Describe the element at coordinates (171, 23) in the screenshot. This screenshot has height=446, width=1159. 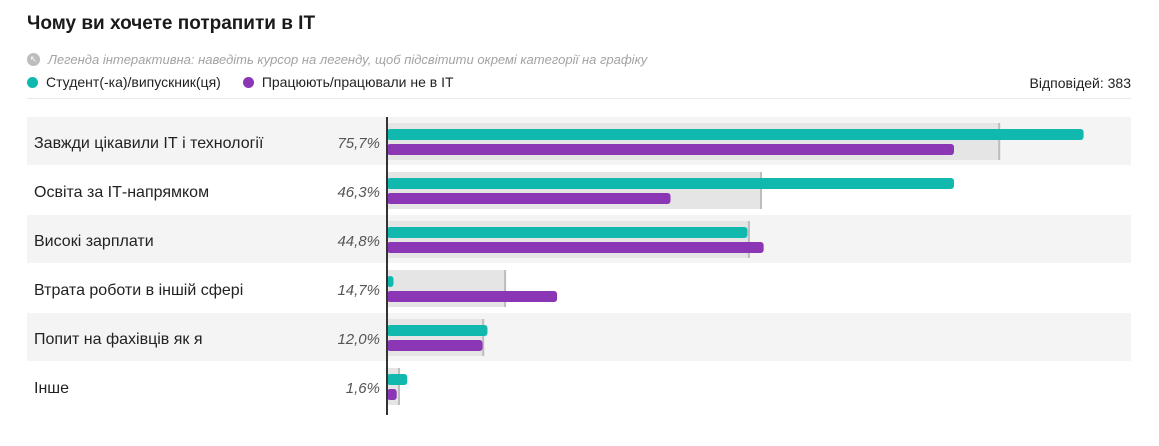
I see `chart-title: Чому ви хочете потрапити в ІТ` at that location.